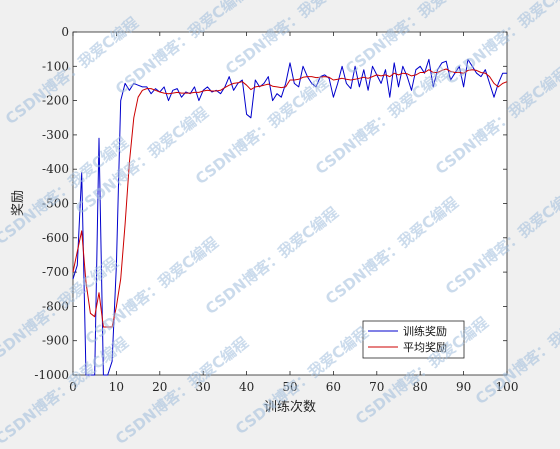  I want to click on y-axis-label: 奖励, so click(18, 203).